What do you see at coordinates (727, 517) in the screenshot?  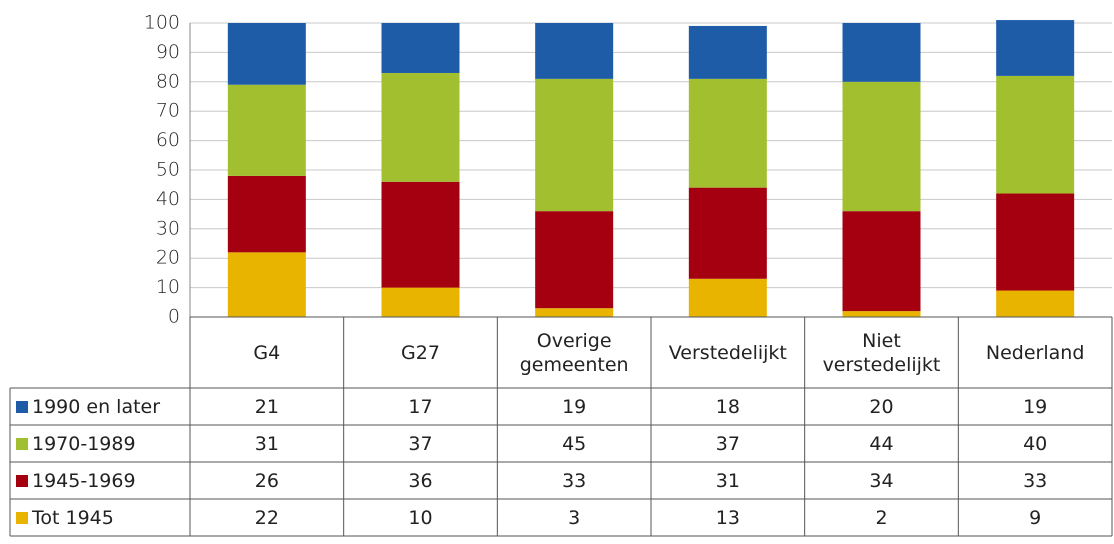 I see `table-value: 13` at bounding box center [727, 517].